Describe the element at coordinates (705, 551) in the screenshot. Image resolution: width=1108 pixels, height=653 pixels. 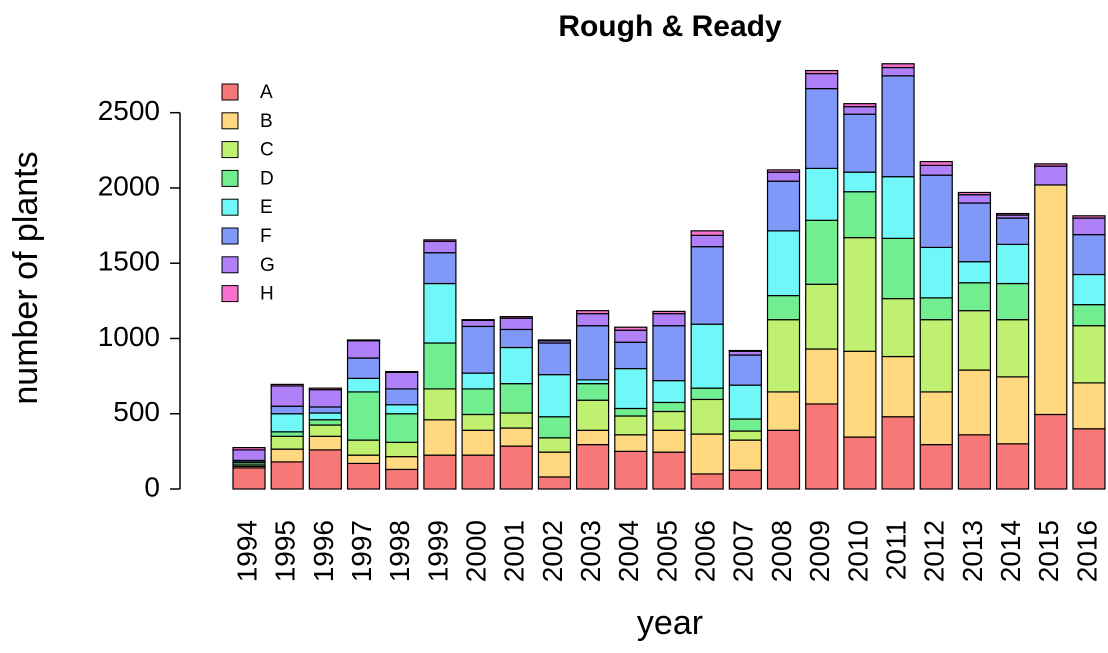
I see `x-tick-label: 2006` at that location.